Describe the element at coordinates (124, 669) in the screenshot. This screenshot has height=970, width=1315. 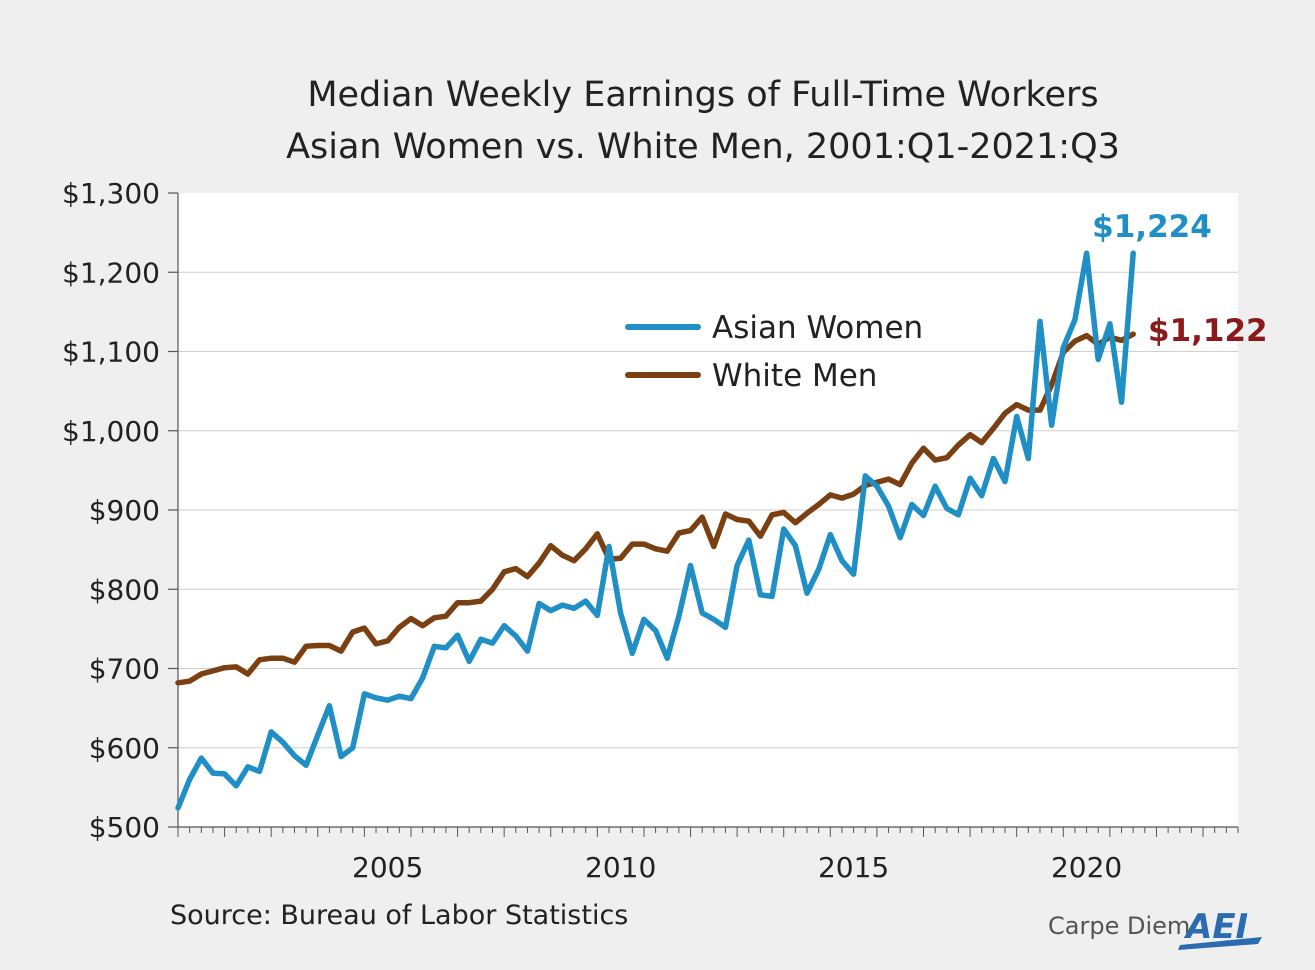
I see `y-tick-label: $700` at that location.